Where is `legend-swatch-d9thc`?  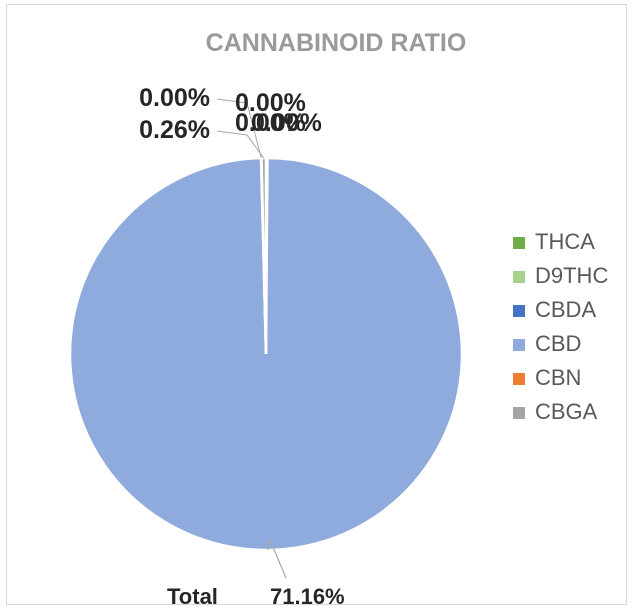 legend-swatch-d9thc is located at coordinates (519, 277).